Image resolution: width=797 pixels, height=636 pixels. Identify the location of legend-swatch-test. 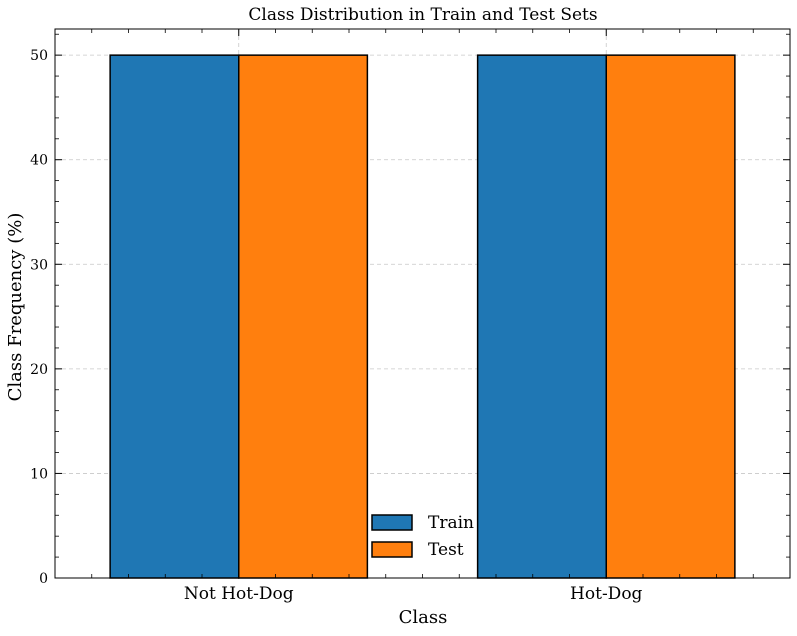
(392, 549).